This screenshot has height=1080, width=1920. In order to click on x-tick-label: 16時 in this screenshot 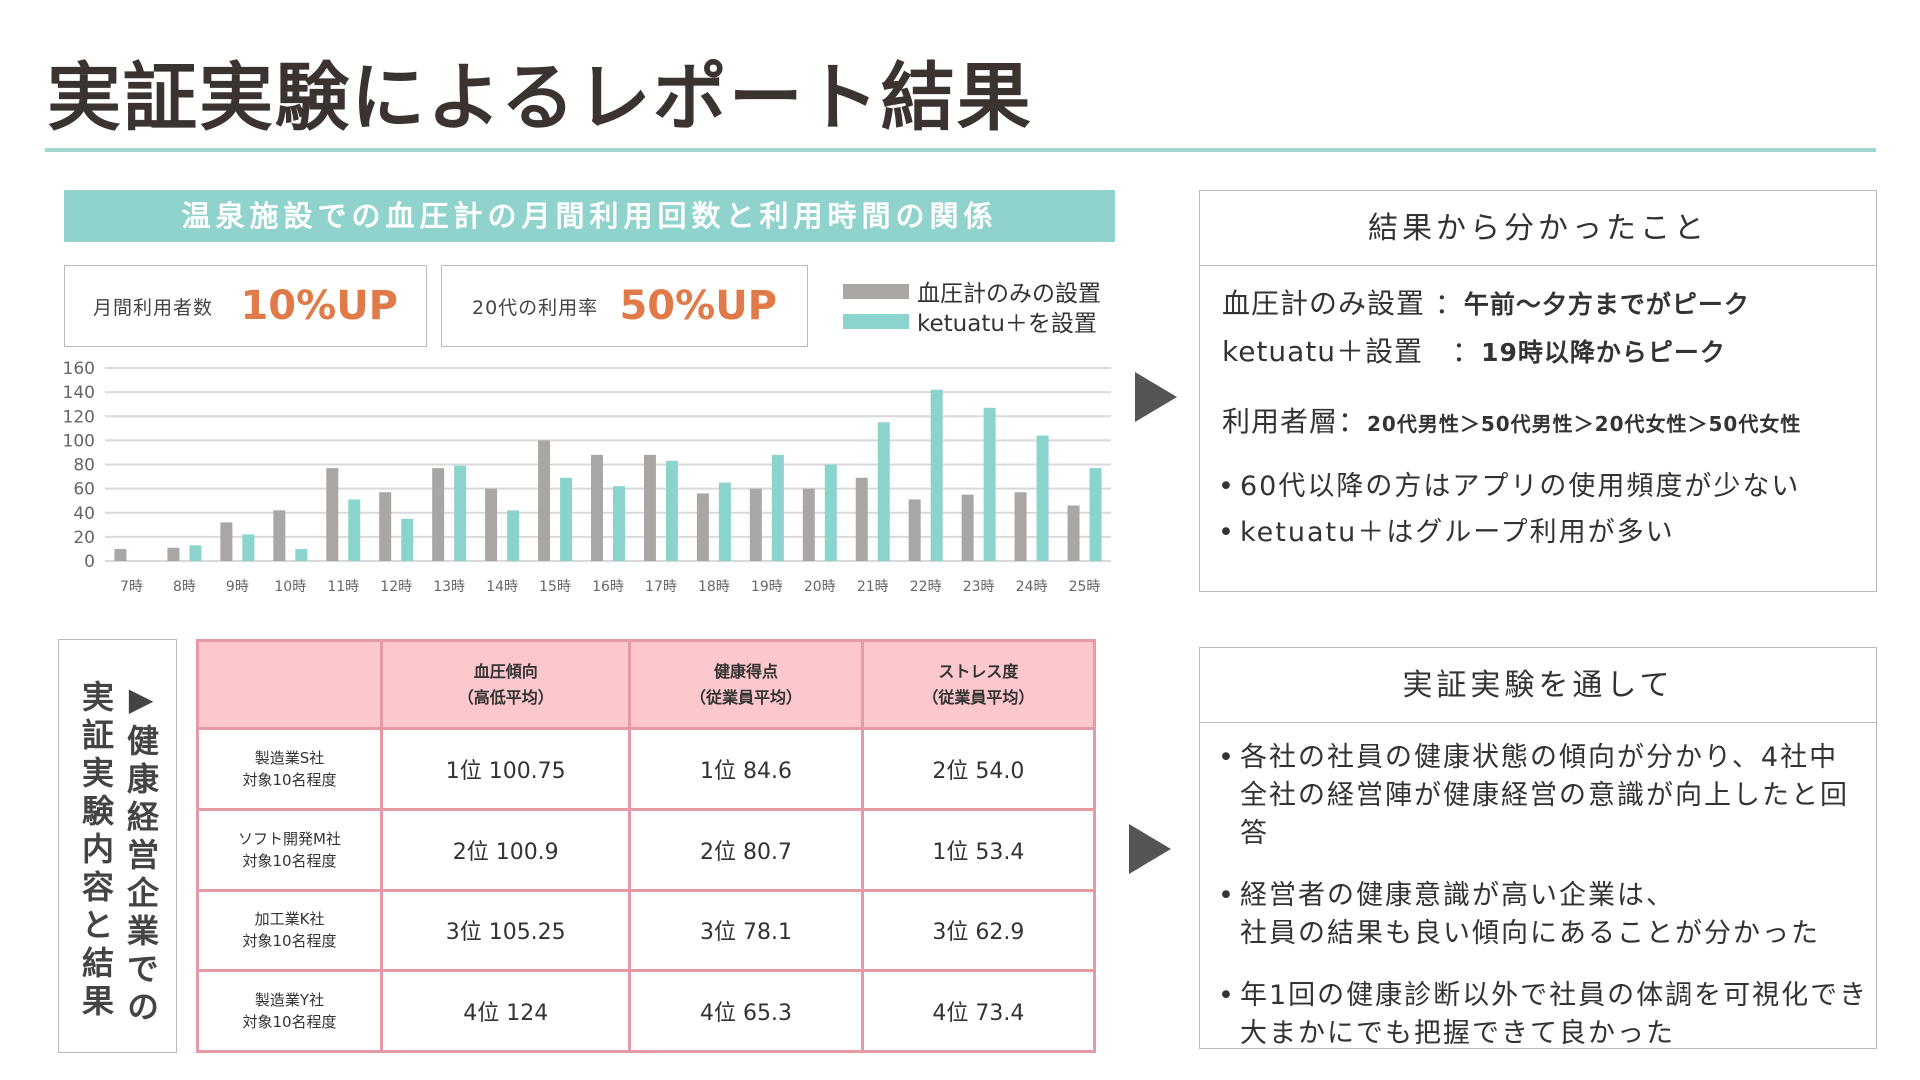, I will do `click(608, 587)`.